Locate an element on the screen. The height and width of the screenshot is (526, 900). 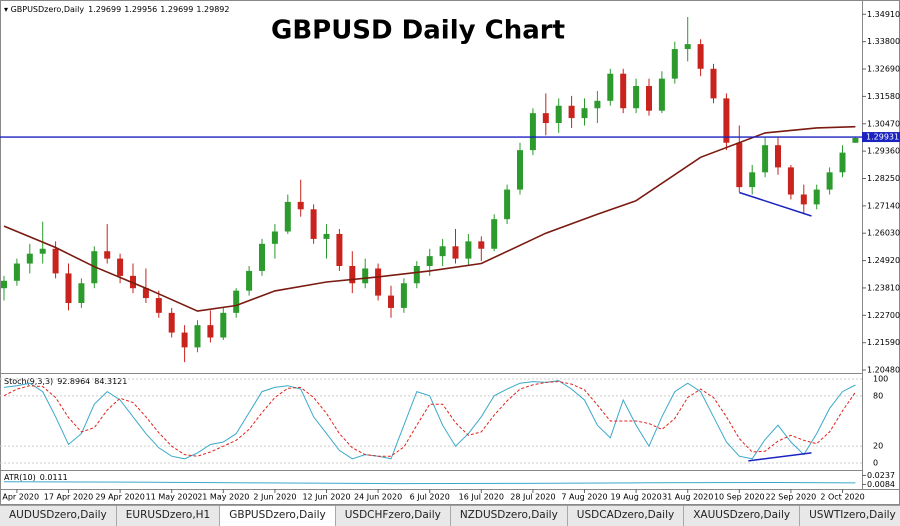
stoch-tick-label: 20 is located at coordinates (878, 446).